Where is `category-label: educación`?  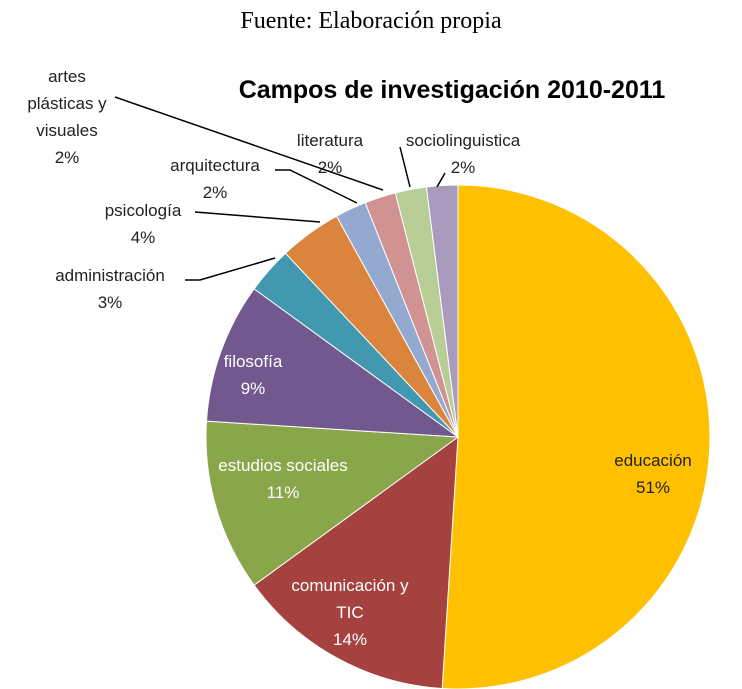 category-label: educación is located at coordinates (653, 460).